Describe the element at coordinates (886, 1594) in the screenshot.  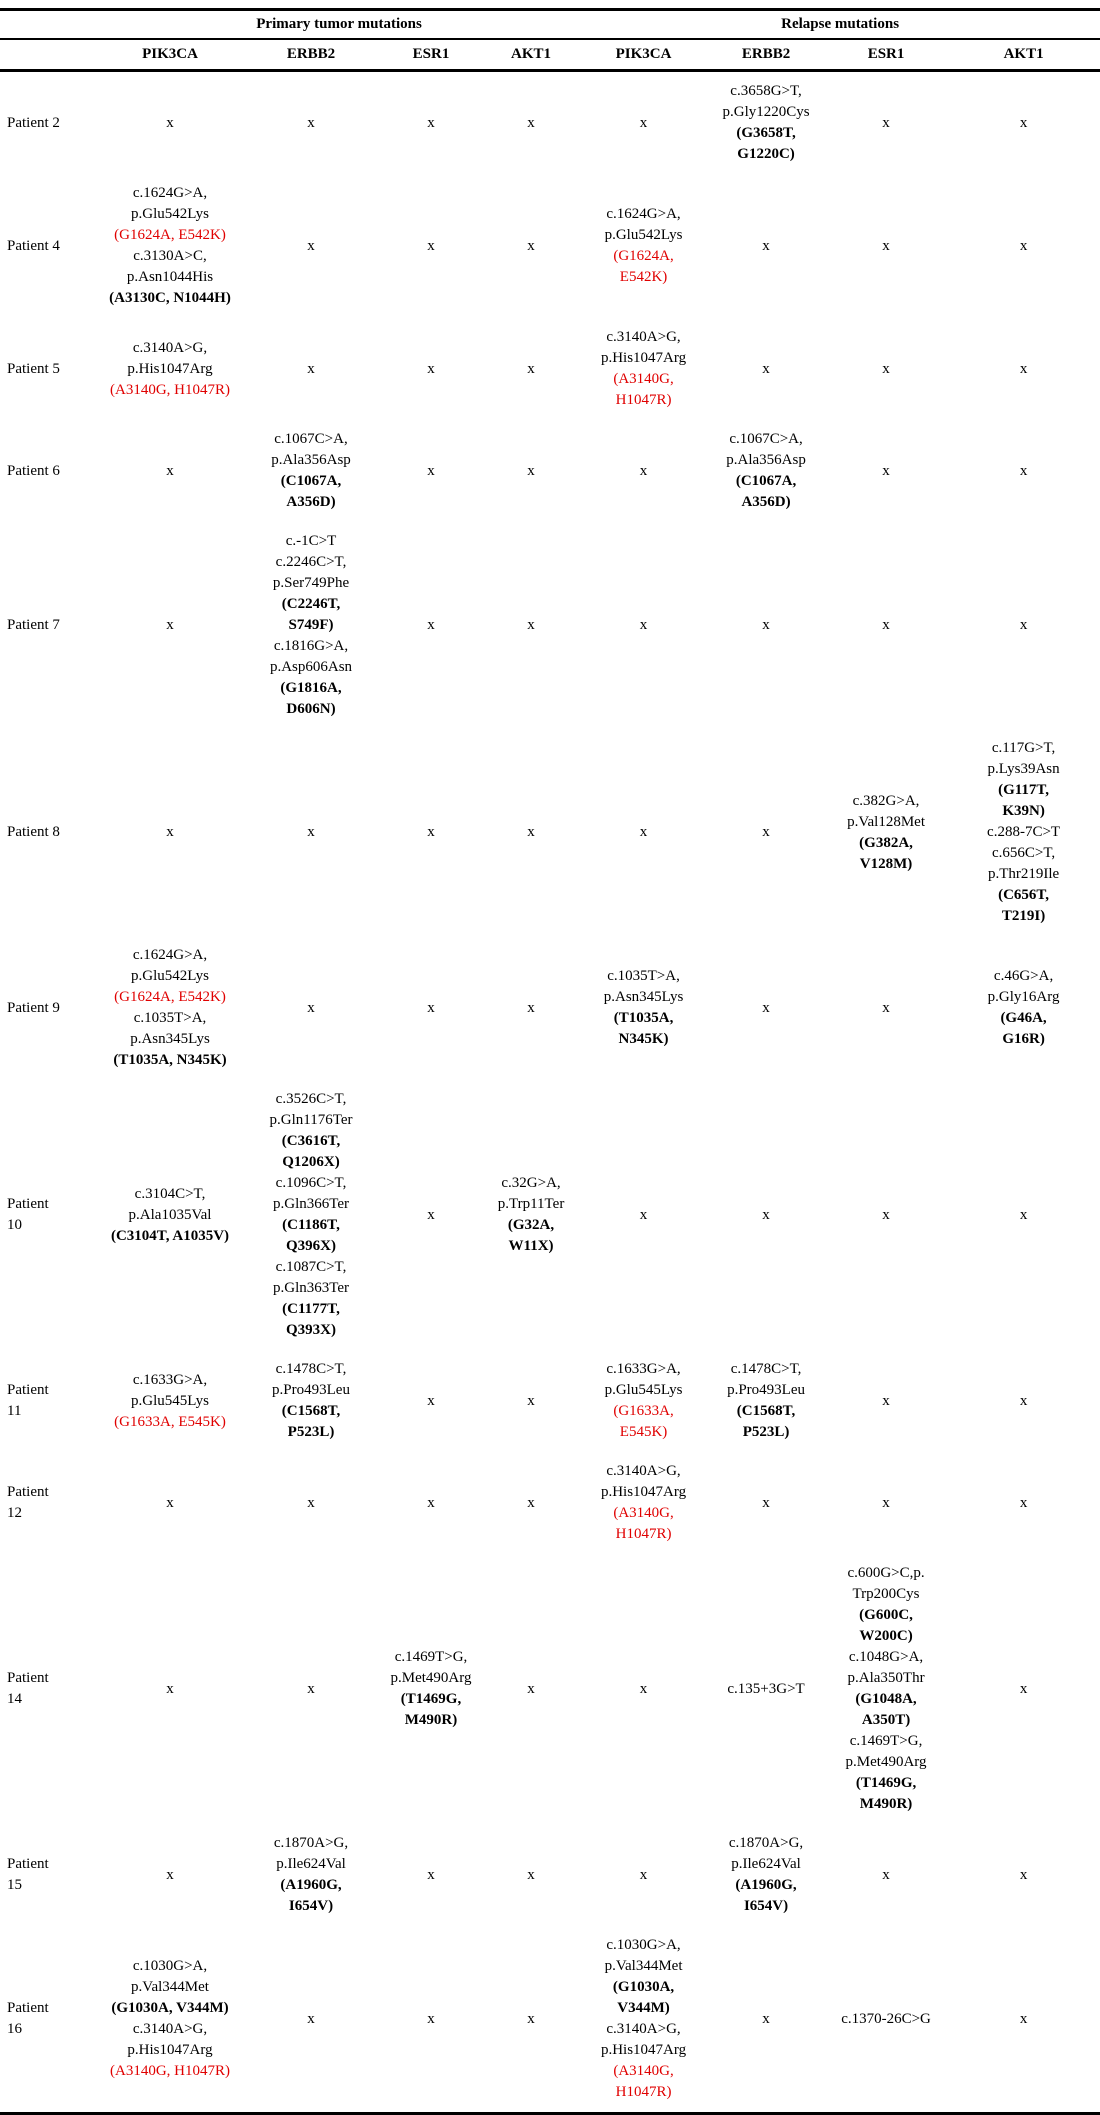
I see `mutation-line: Trp200Cys` at that location.